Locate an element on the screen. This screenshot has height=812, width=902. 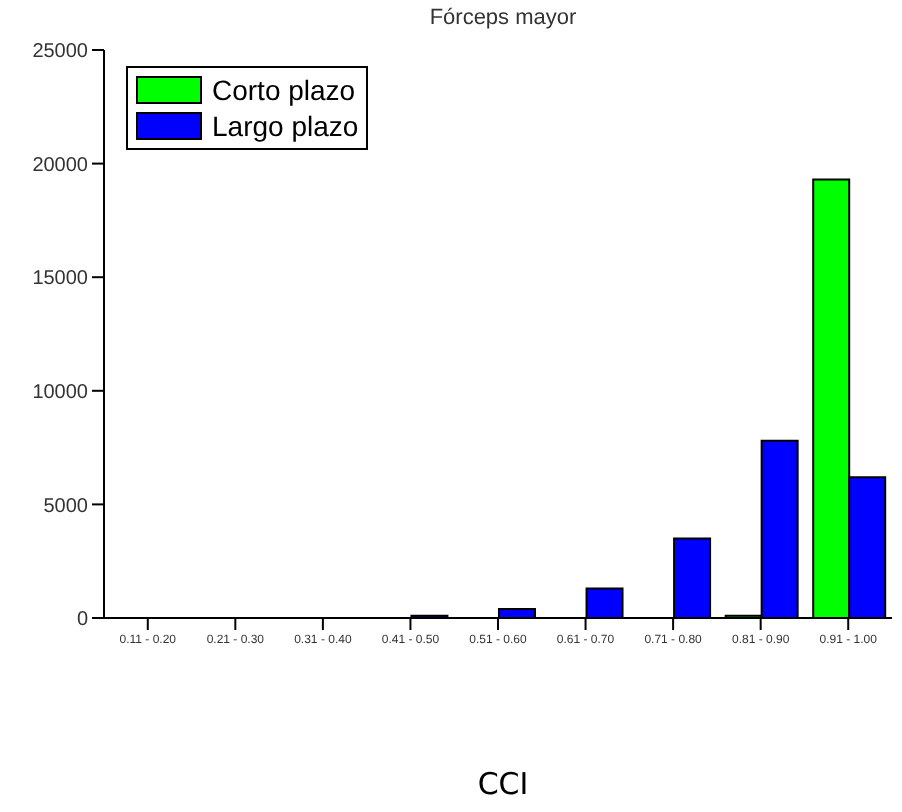
y-tick-label: 10000 is located at coordinates (60, 392).